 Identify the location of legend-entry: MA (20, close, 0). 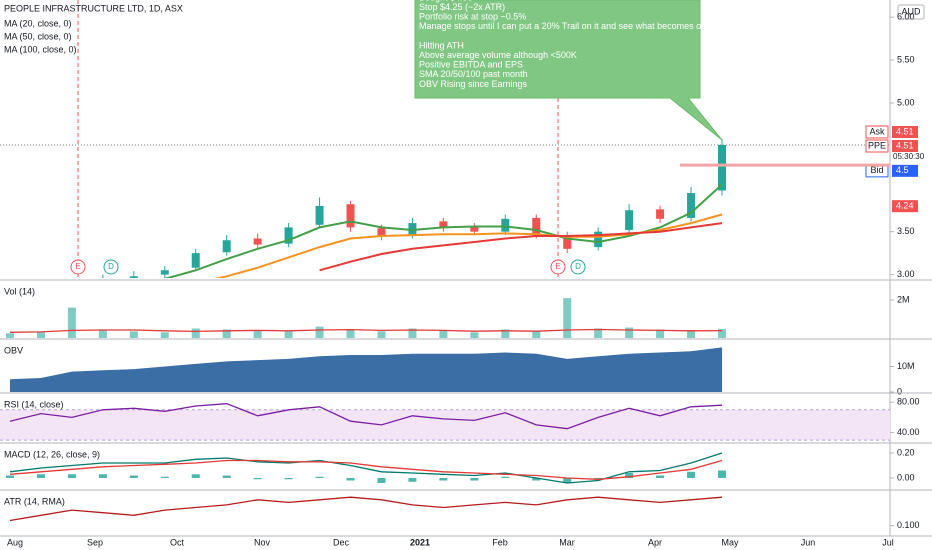
(38, 23).